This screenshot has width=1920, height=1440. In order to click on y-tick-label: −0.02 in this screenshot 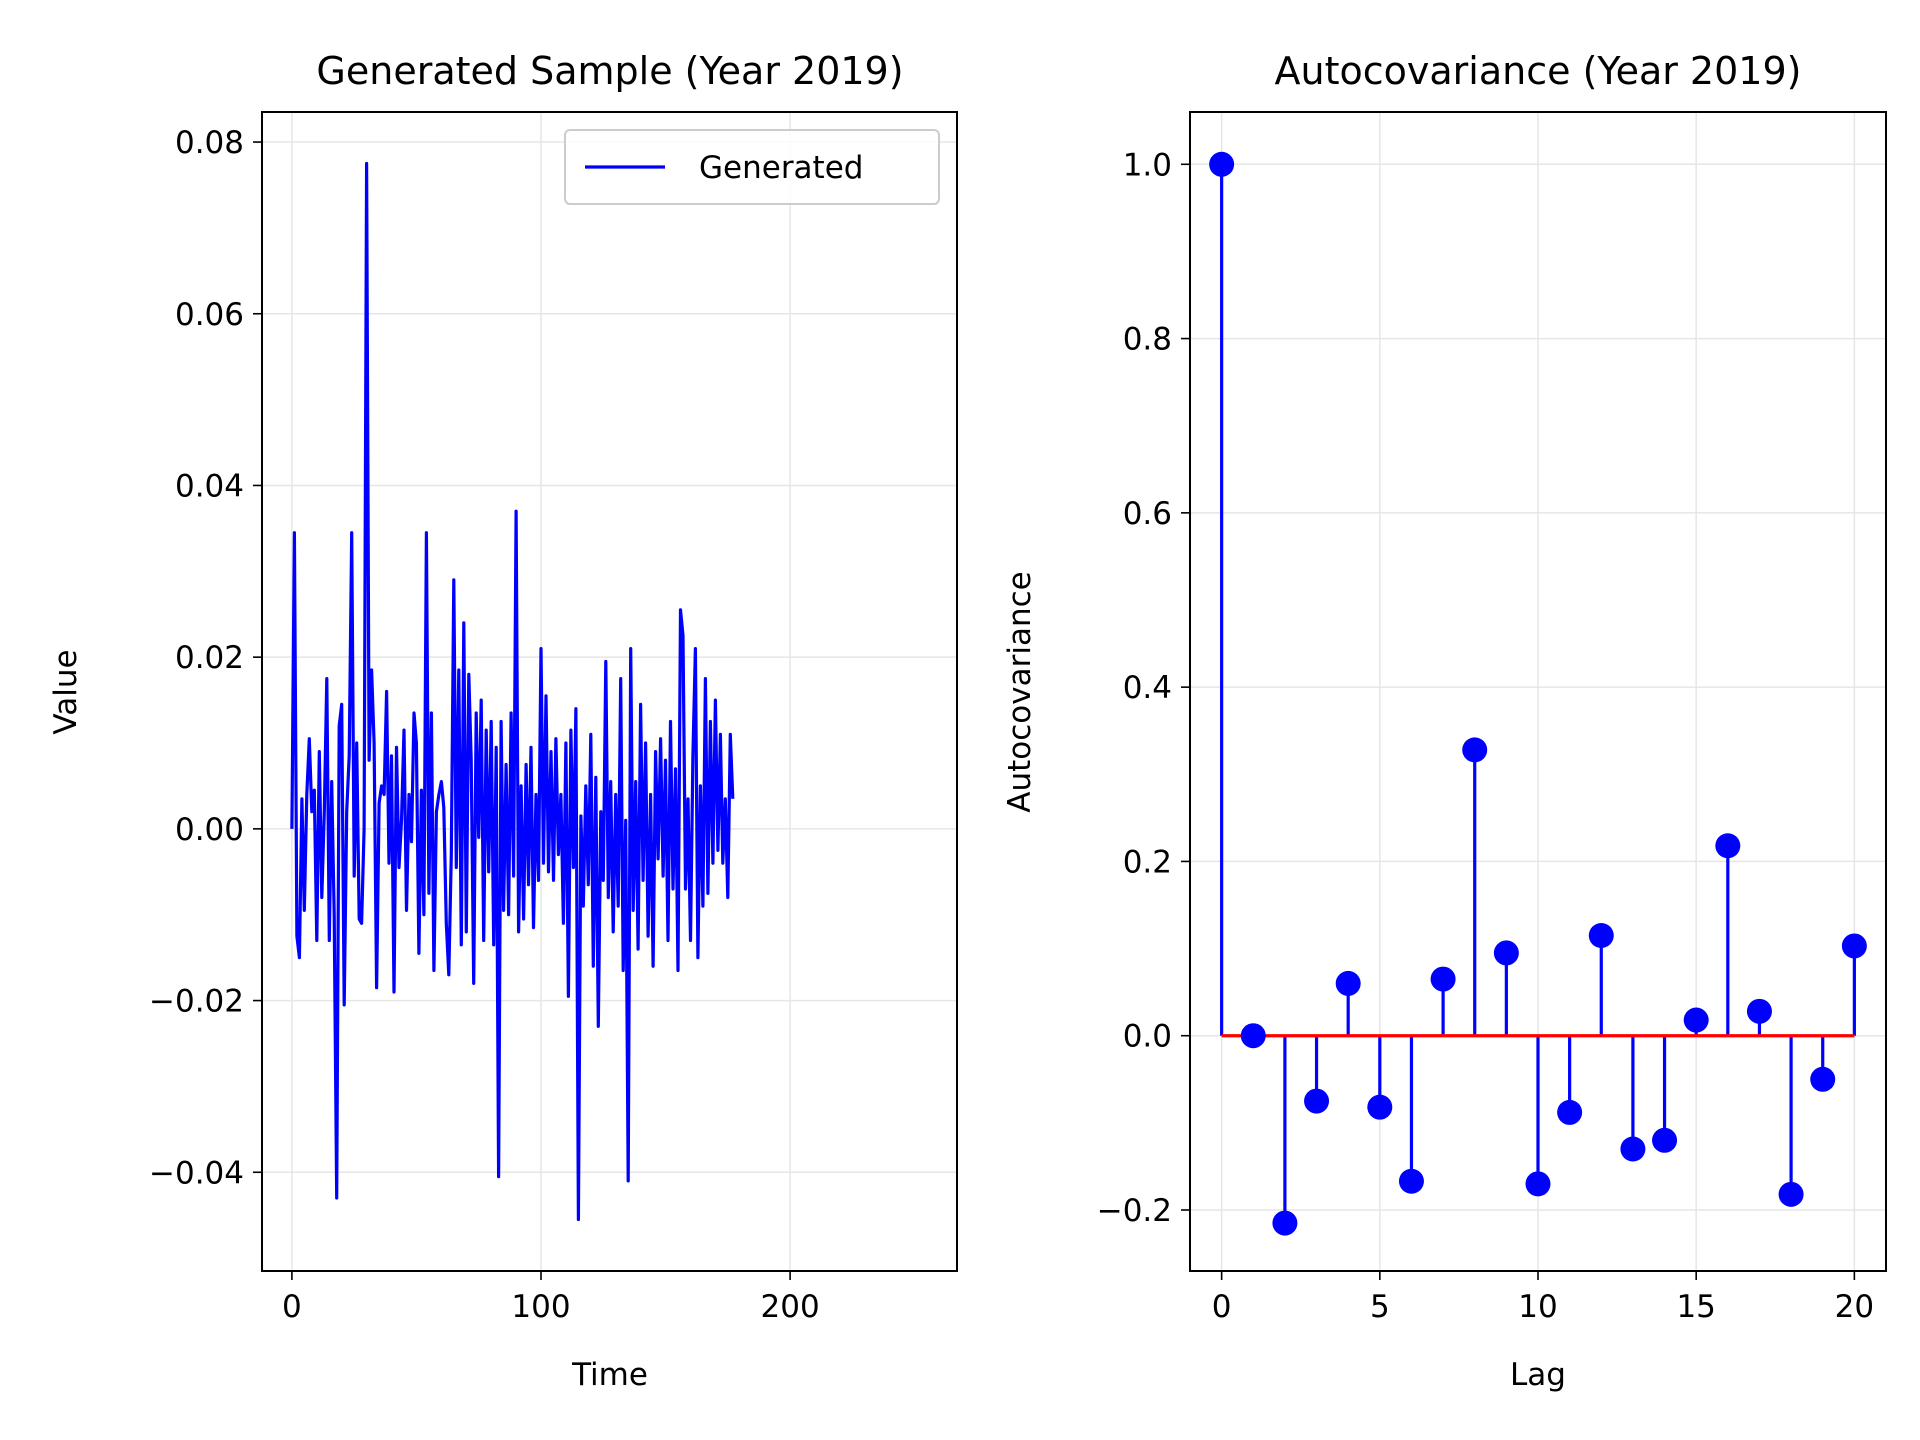, I will do `click(196, 1002)`.